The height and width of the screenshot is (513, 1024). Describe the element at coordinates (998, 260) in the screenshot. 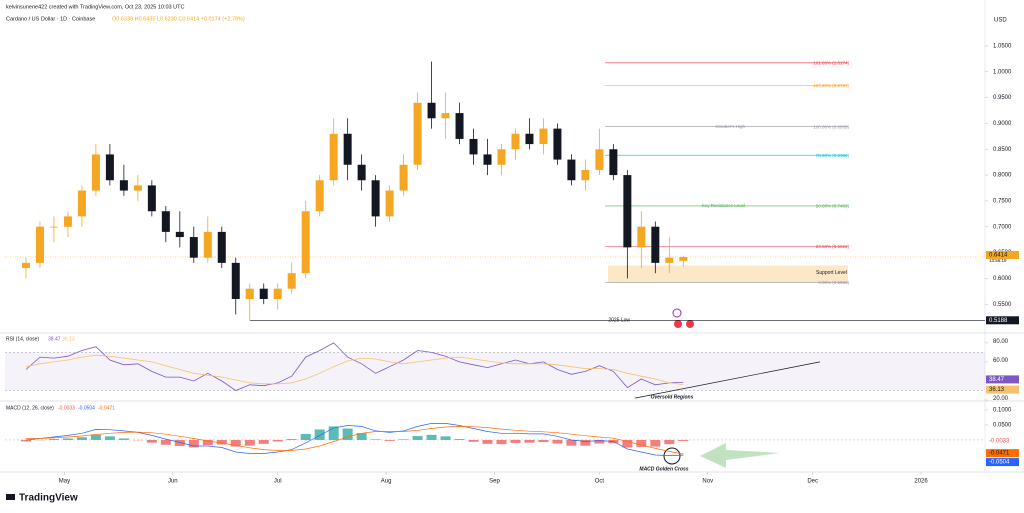

I see `countdown: 13:56:18` at that location.